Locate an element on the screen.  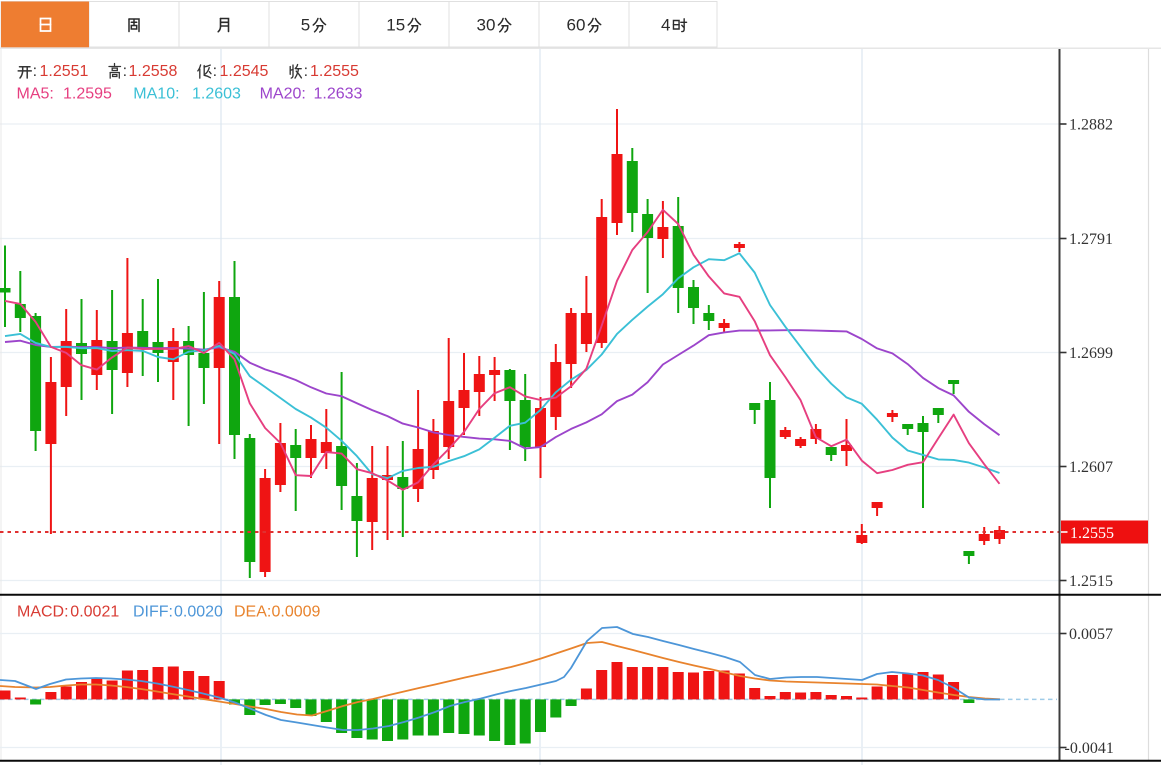
svg-text: 30 is located at coordinates (486, 25).